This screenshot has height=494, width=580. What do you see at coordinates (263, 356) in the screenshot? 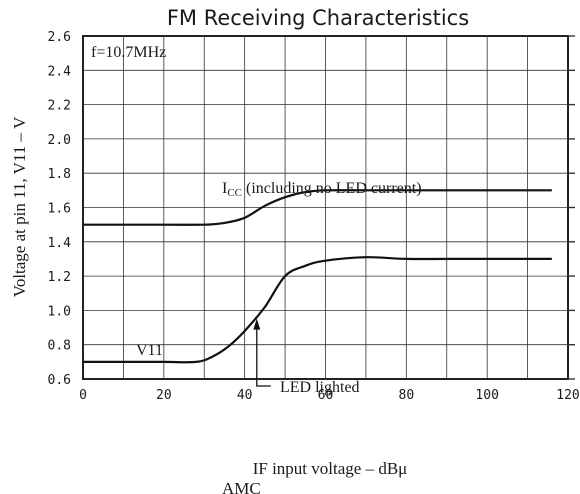
I see `led-leader-line` at bounding box center [263, 356].